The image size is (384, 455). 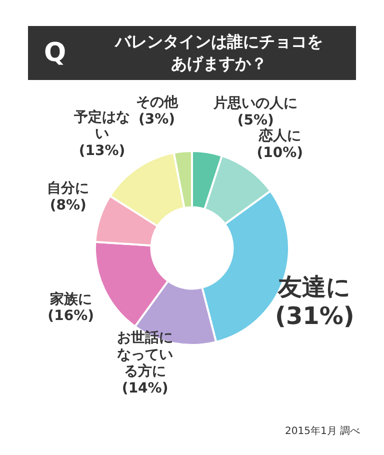 I want to click on chart-title: バレンタインは誰にチョコをあげますか？, so click(x=219, y=53).